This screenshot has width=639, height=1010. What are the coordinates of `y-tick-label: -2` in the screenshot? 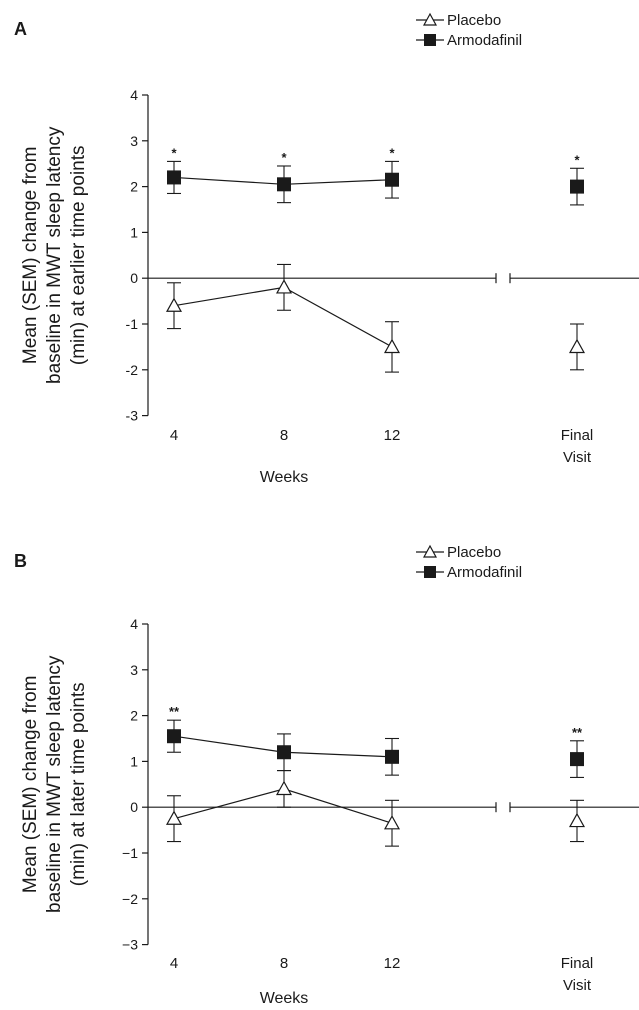 It's located at (132, 370).